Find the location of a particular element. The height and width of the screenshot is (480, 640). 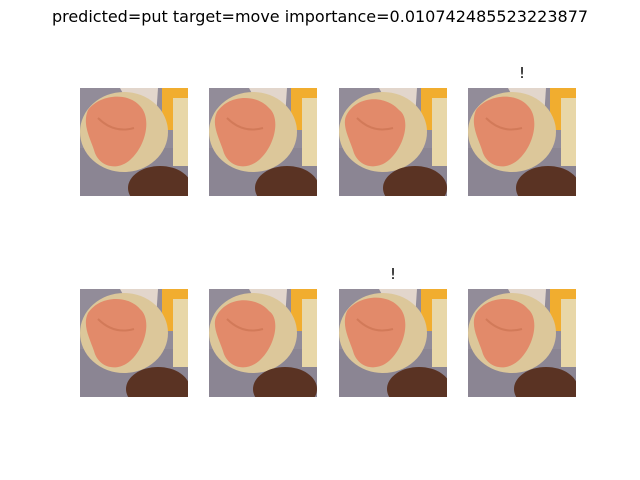

importance-mark-7: ! is located at coordinates (392, 274).